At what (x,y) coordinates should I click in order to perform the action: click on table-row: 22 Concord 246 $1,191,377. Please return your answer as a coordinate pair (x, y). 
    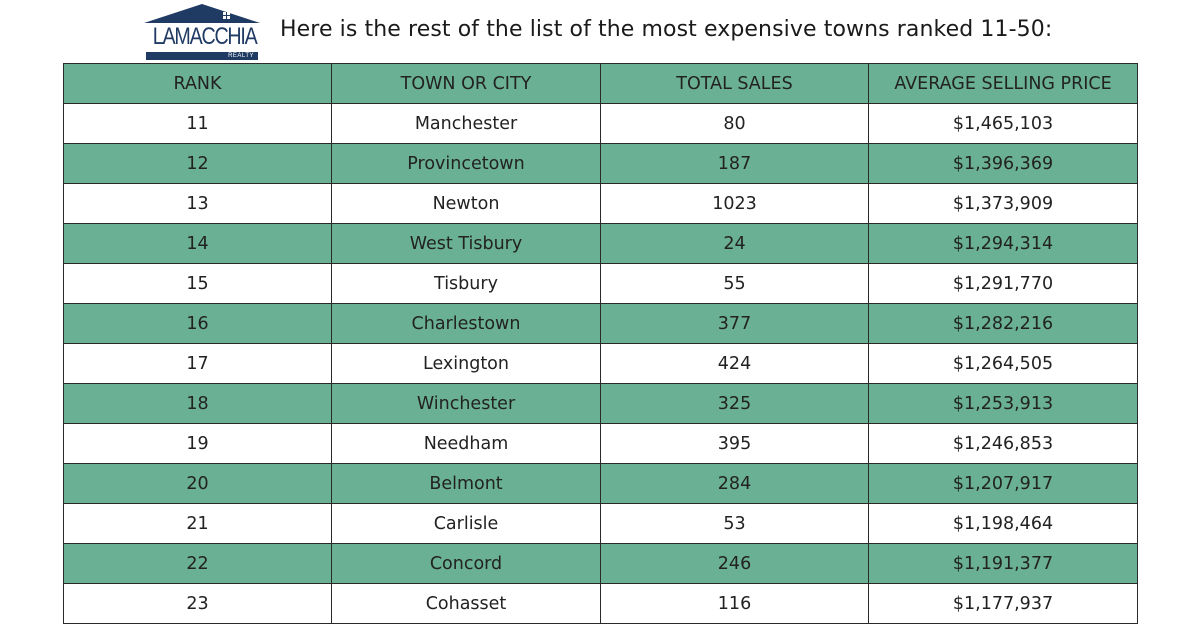
    Looking at the image, I should click on (600, 563).